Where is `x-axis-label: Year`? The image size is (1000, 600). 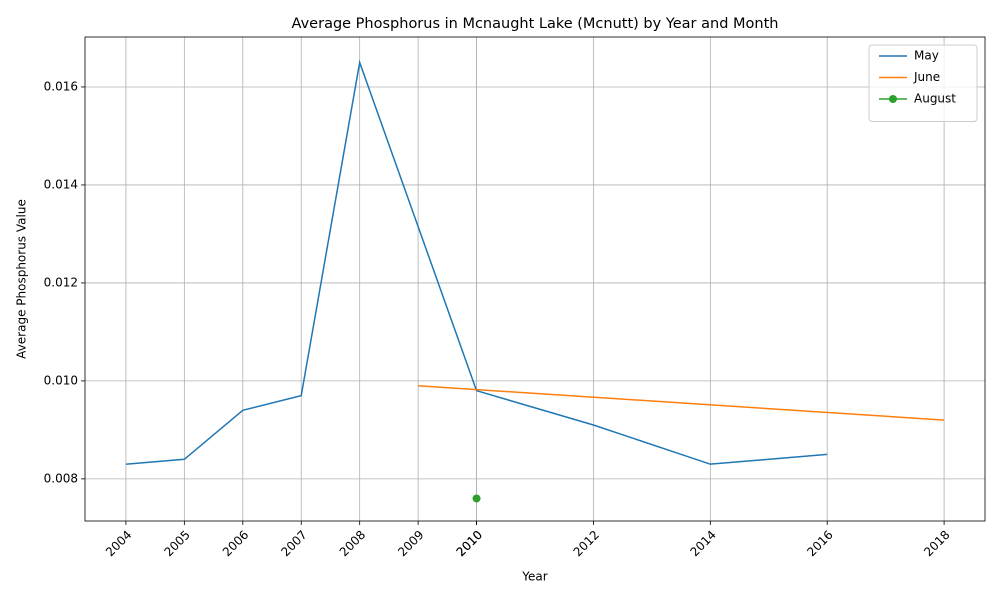 x-axis-label: Year is located at coordinates (534, 577).